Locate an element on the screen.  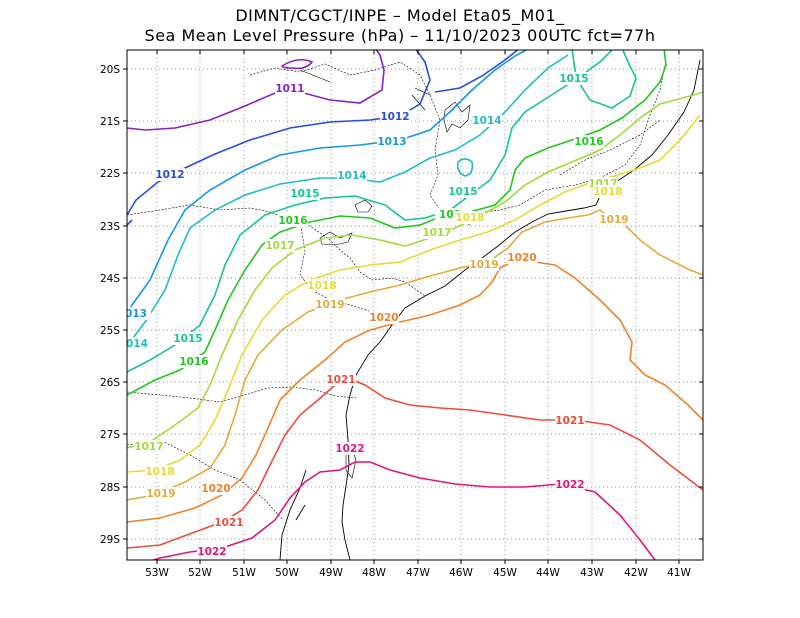
map-title-line1: DIMNT/CGCT/INPE – Model Eta05_M01_ is located at coordinates (400, 15).